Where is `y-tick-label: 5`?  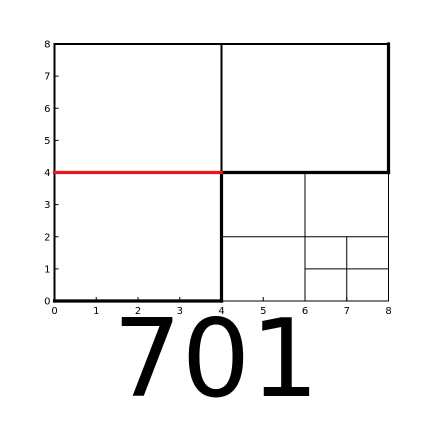
y-tick-label: 5 is located at coordinates (47, 141).